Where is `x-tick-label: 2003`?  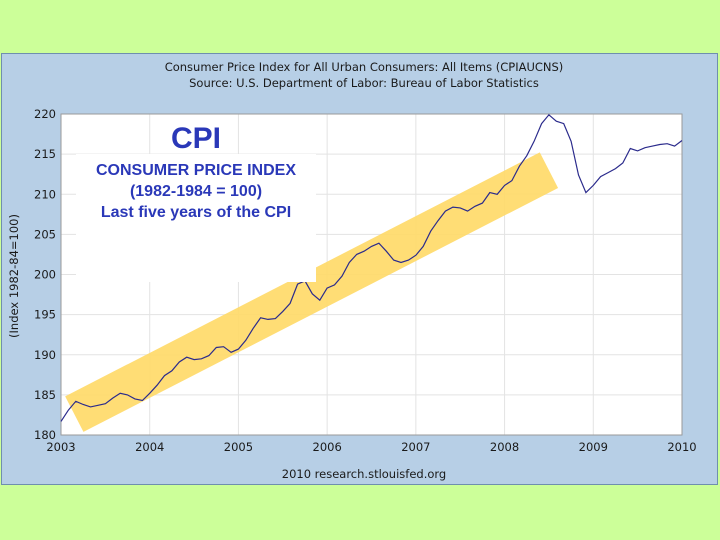
x-tick-label: 2003 is located at coordinates (60, 447).